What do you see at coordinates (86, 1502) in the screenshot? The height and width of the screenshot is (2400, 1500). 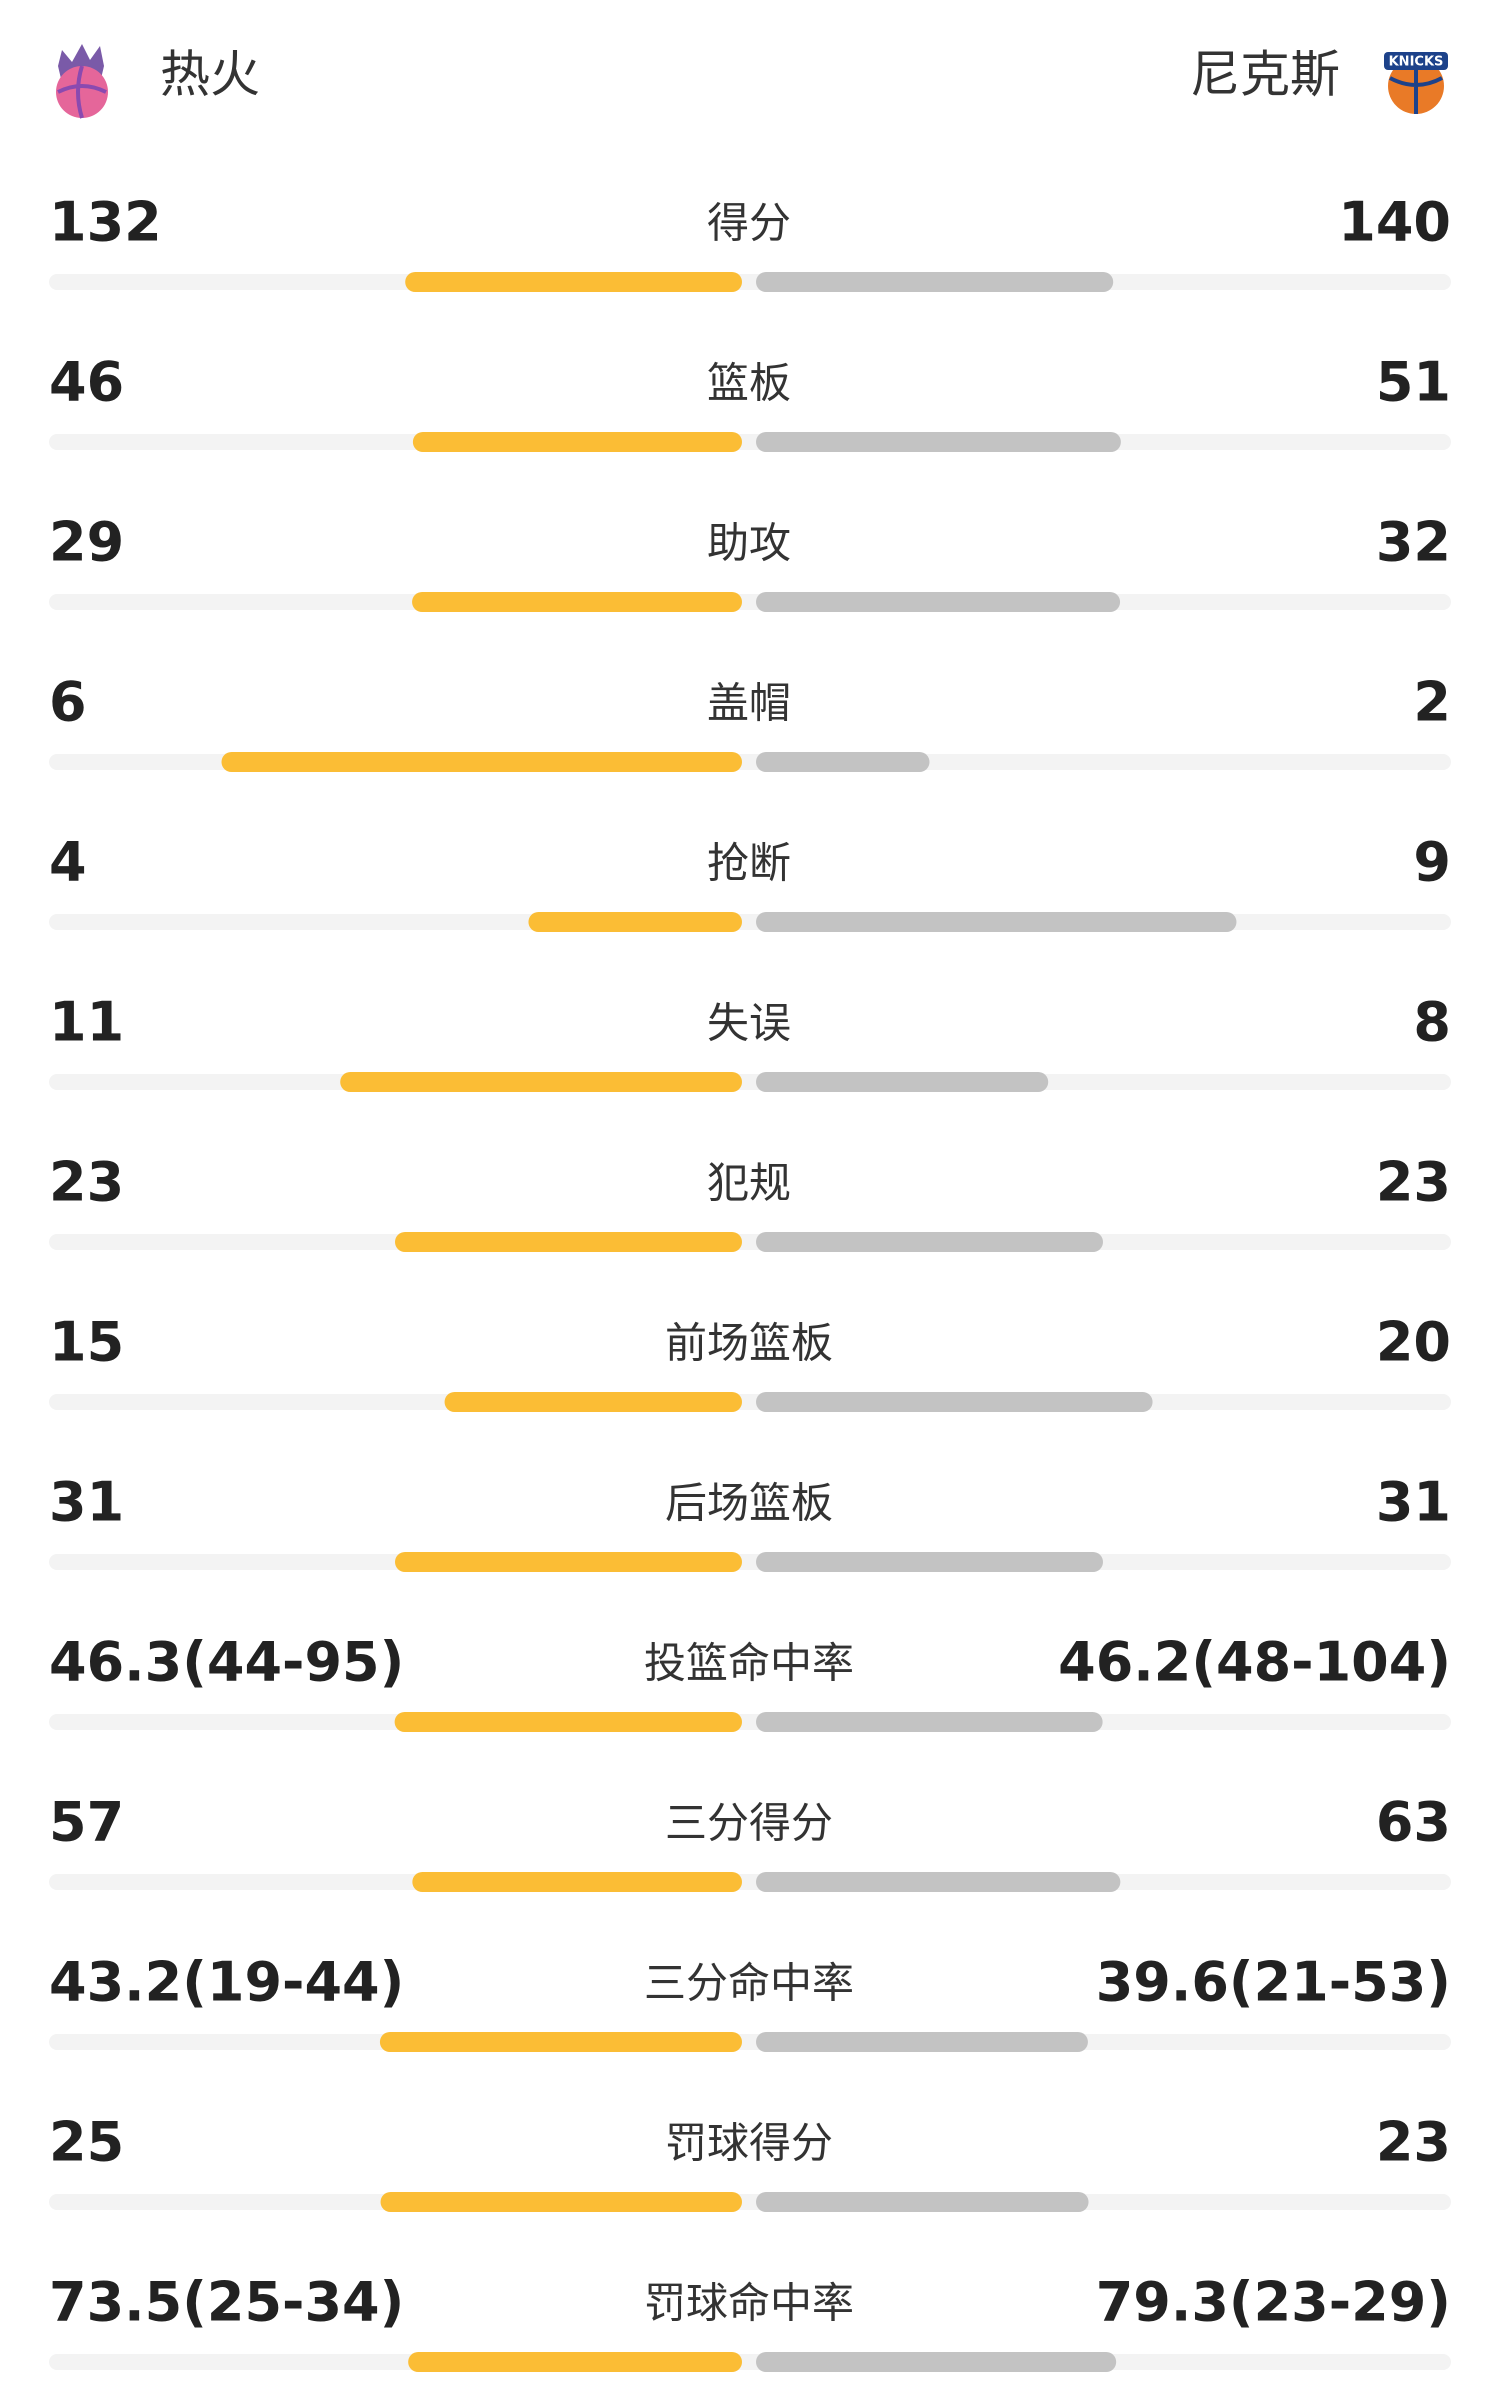 I see `home-value: 31` at bounding box center [86, 1502].